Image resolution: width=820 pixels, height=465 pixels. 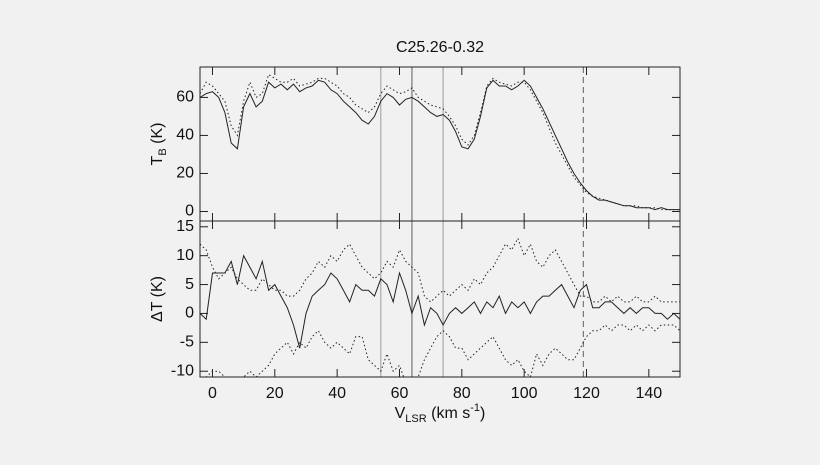 I want to click on y-tick-label: 10, so click(x=185, y=255).